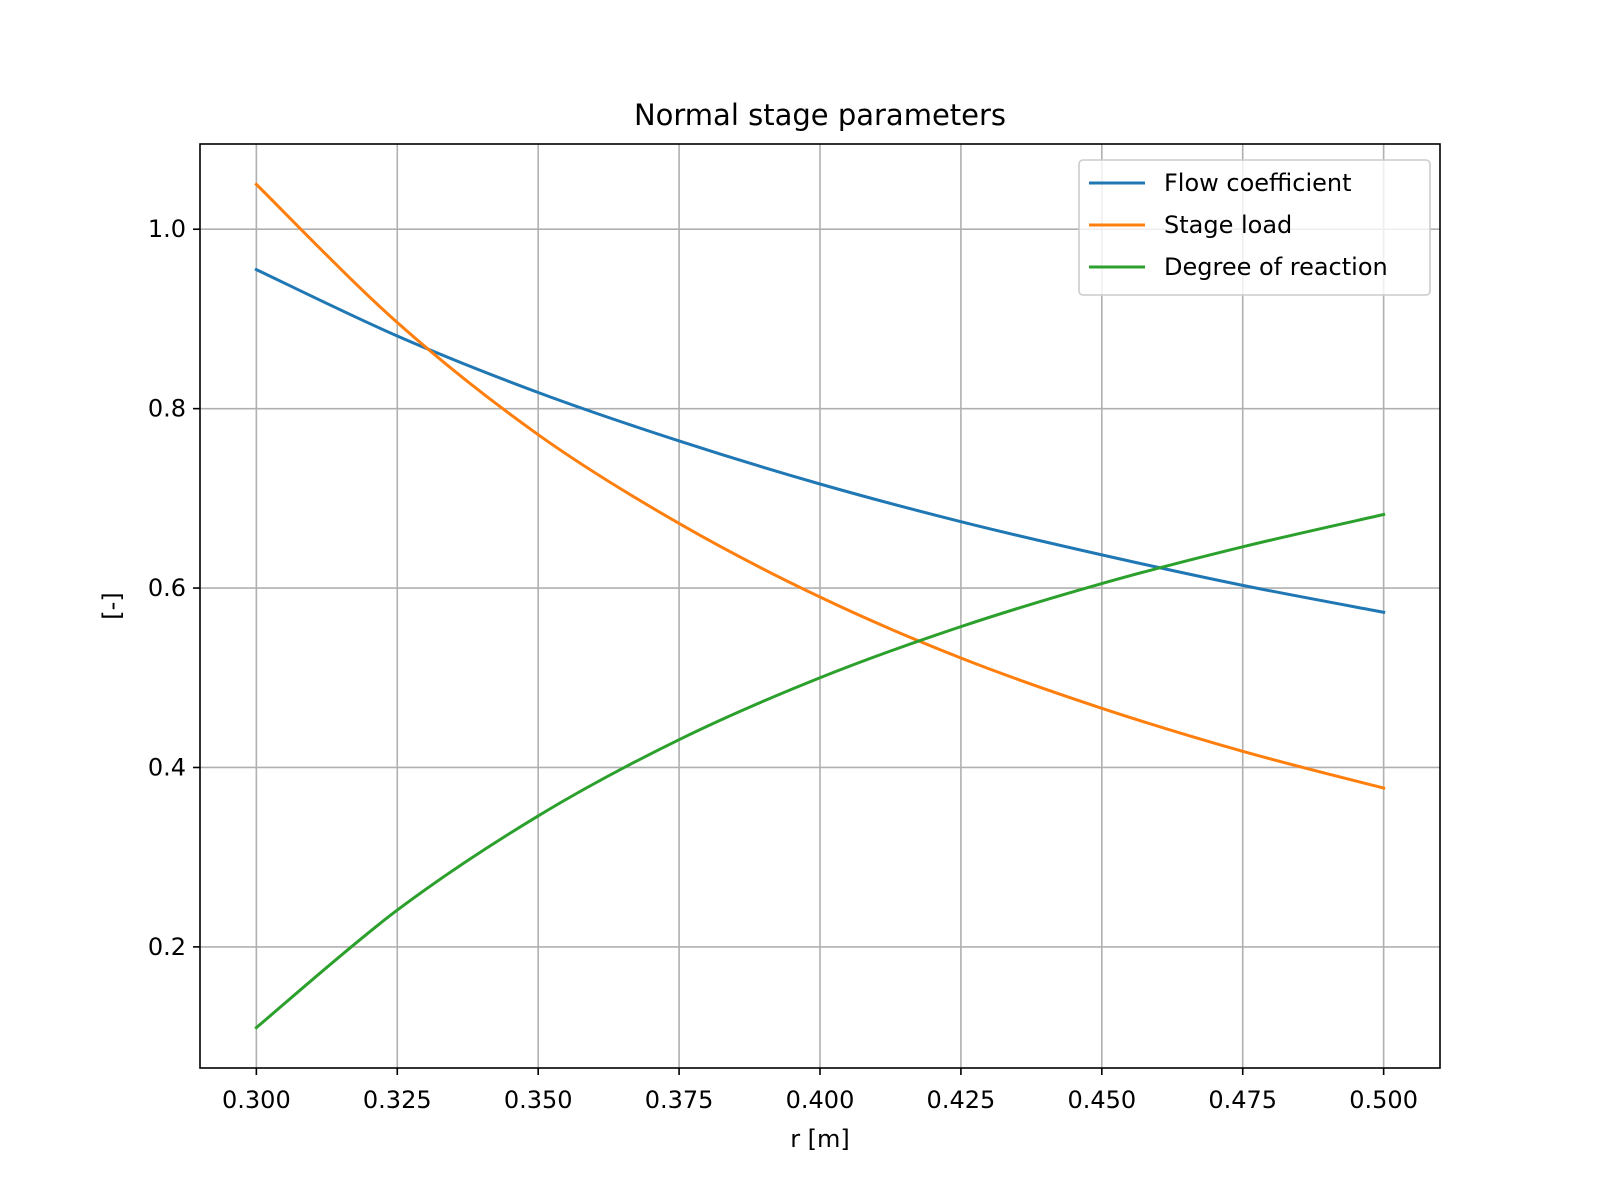  What do you see at coordinates (112, 605) in the screenshot?
I see `y-axis-label: [-]` at bounding box center [112, 605].